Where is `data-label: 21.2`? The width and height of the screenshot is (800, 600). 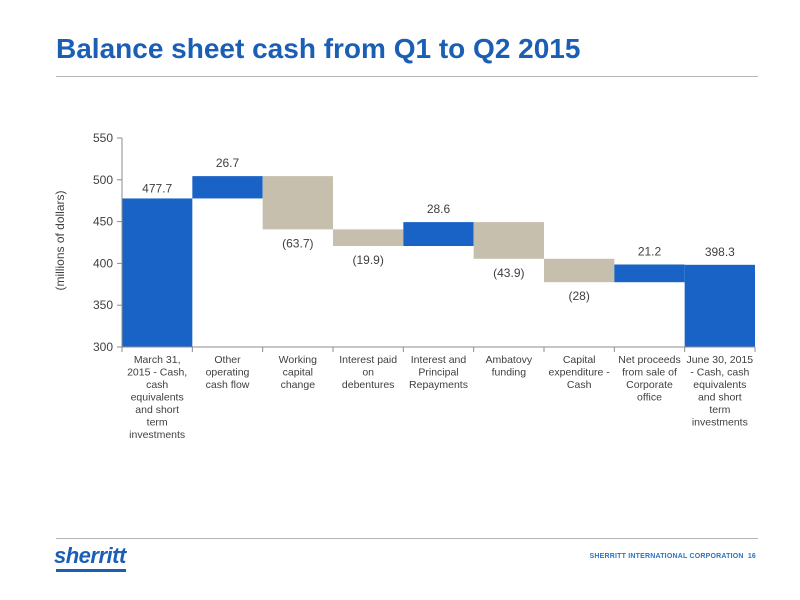
data-label: 21.2 is located at coordinates (650, 251).